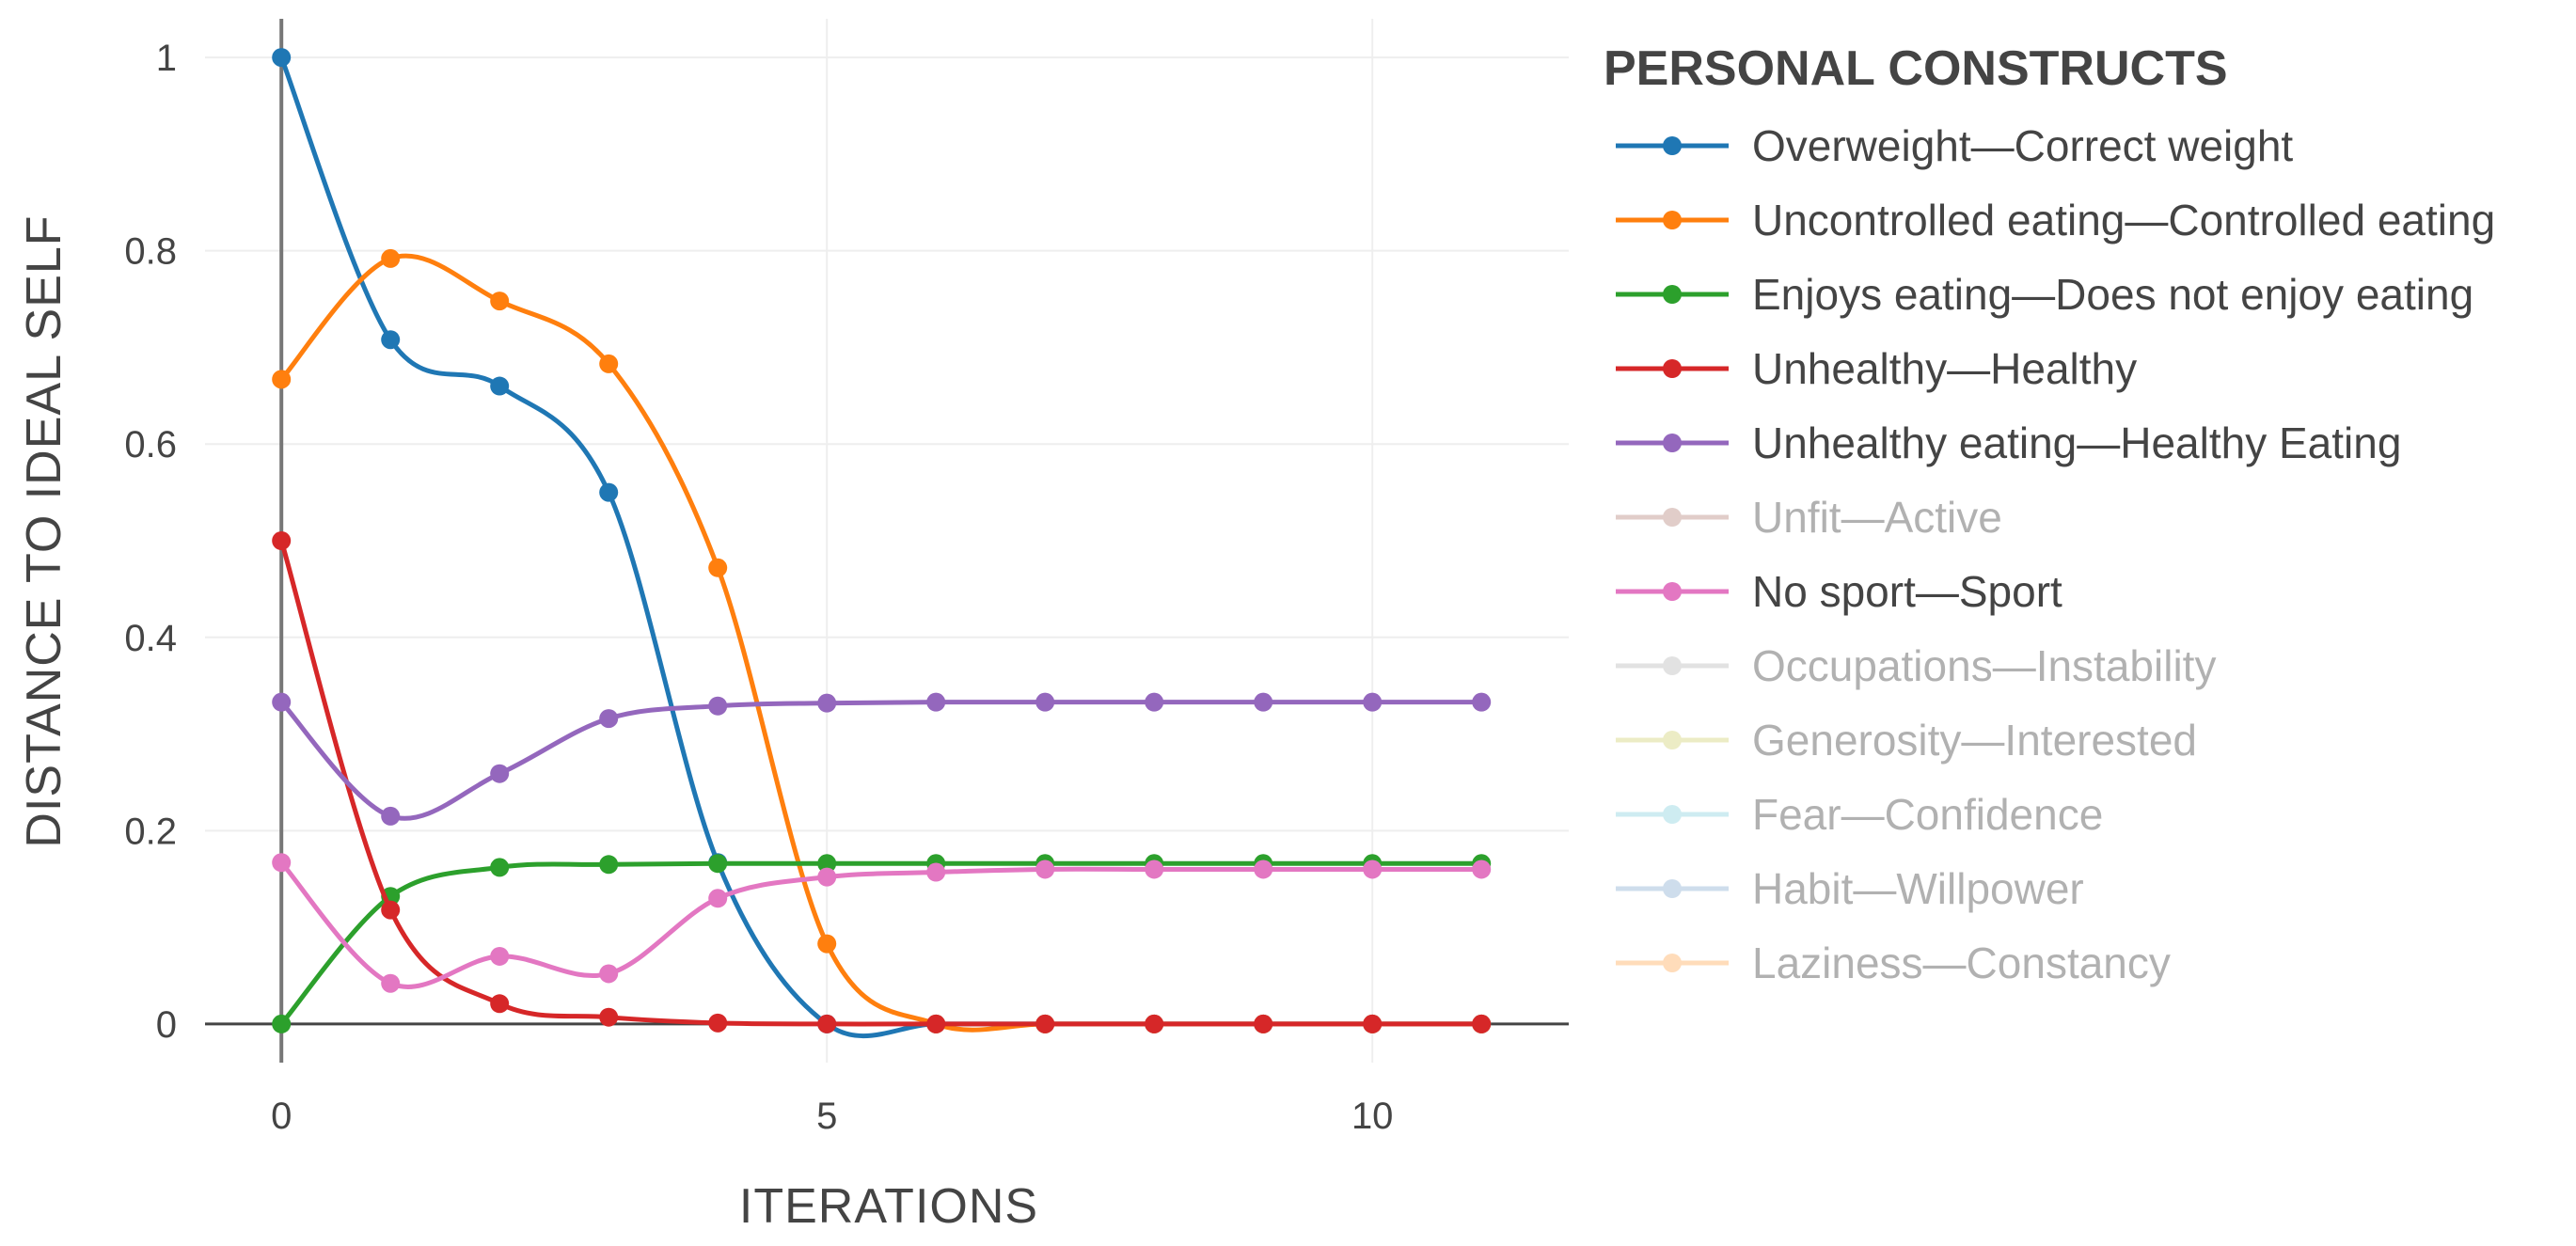 The height and width of the screenshot is (1246, 2576). I want to click on legend-label: Unfit—Active, so click(1877, 517).